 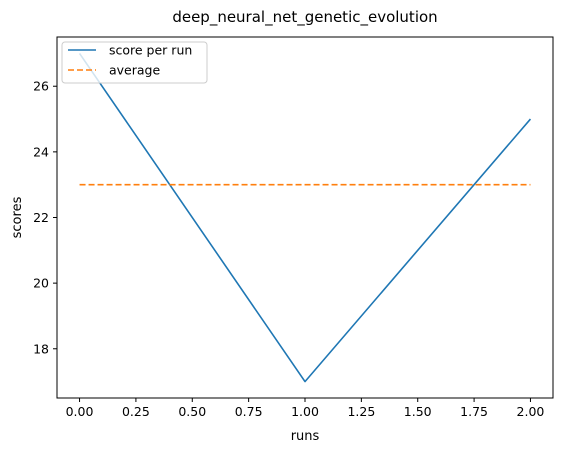 What do you see at coordinates (474, 411) in the screenshot?
I see `x-tick-label: 1.75` at bounding box center [474, 411].